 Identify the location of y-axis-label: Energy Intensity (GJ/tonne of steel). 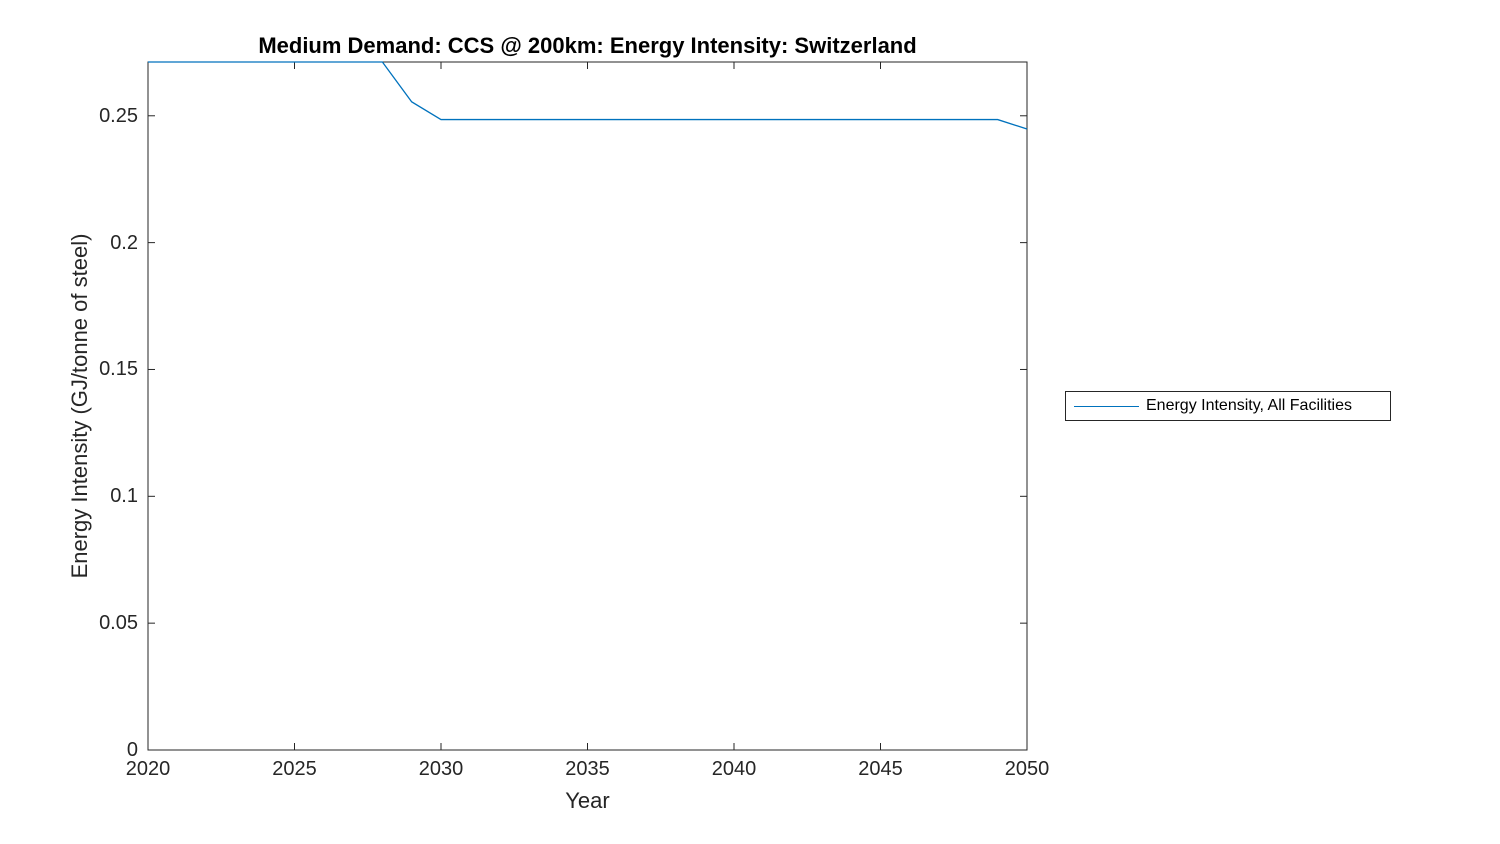
(79, 406).